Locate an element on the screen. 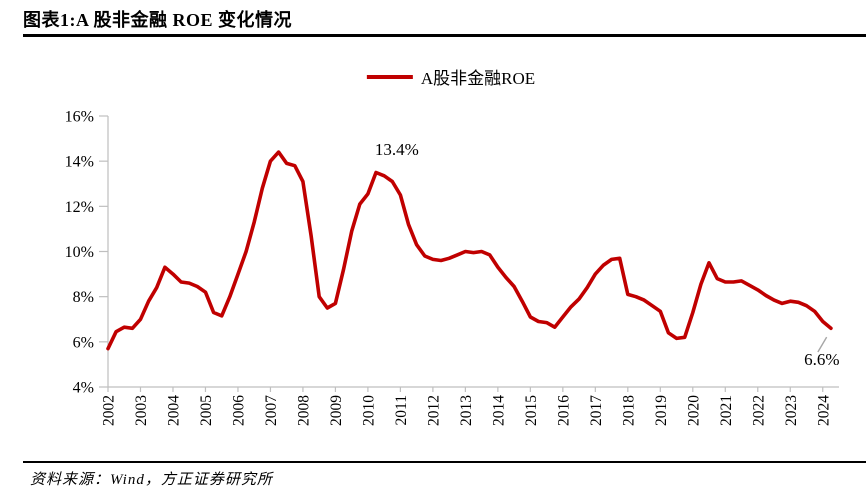  x-tick-label: 2018 is located at coordinates (628, 410).